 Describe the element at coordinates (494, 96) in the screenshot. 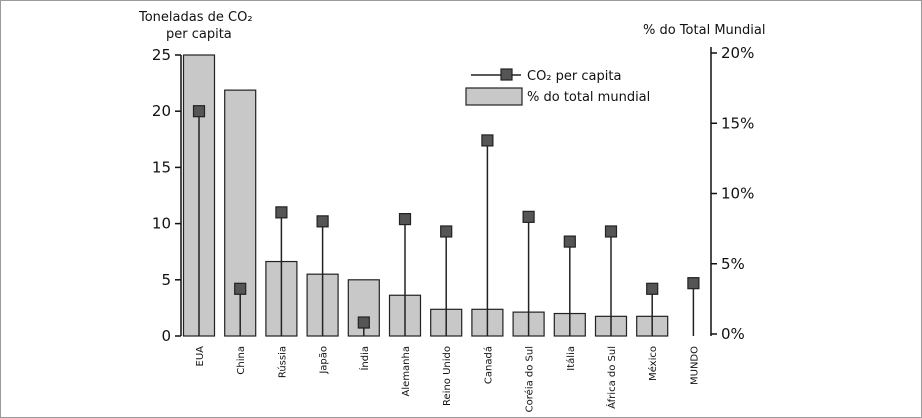

I see `legend-bar-sample` at that location.